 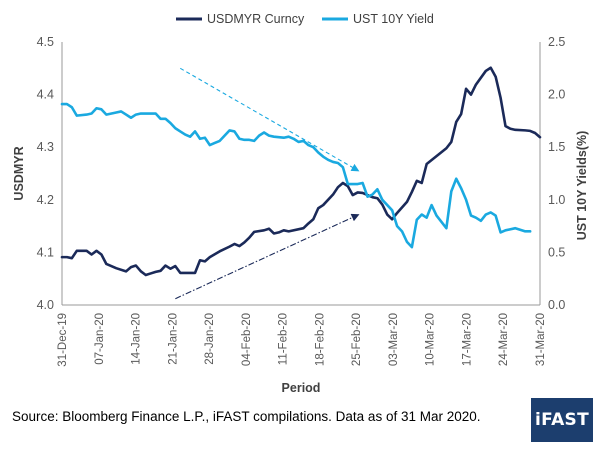 I want to click on x-axis-title: Period, so click(x=301, y=388).